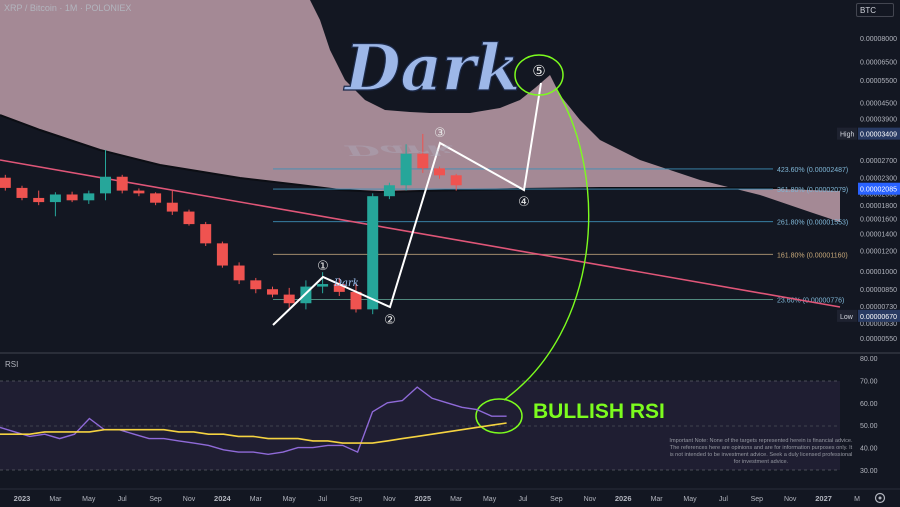 The height and width of the screenshot is (507, 900). Describe the element at coordinates (869, 381) in the screenshot. I see `rsi-tick-label: 70.00` at that location.